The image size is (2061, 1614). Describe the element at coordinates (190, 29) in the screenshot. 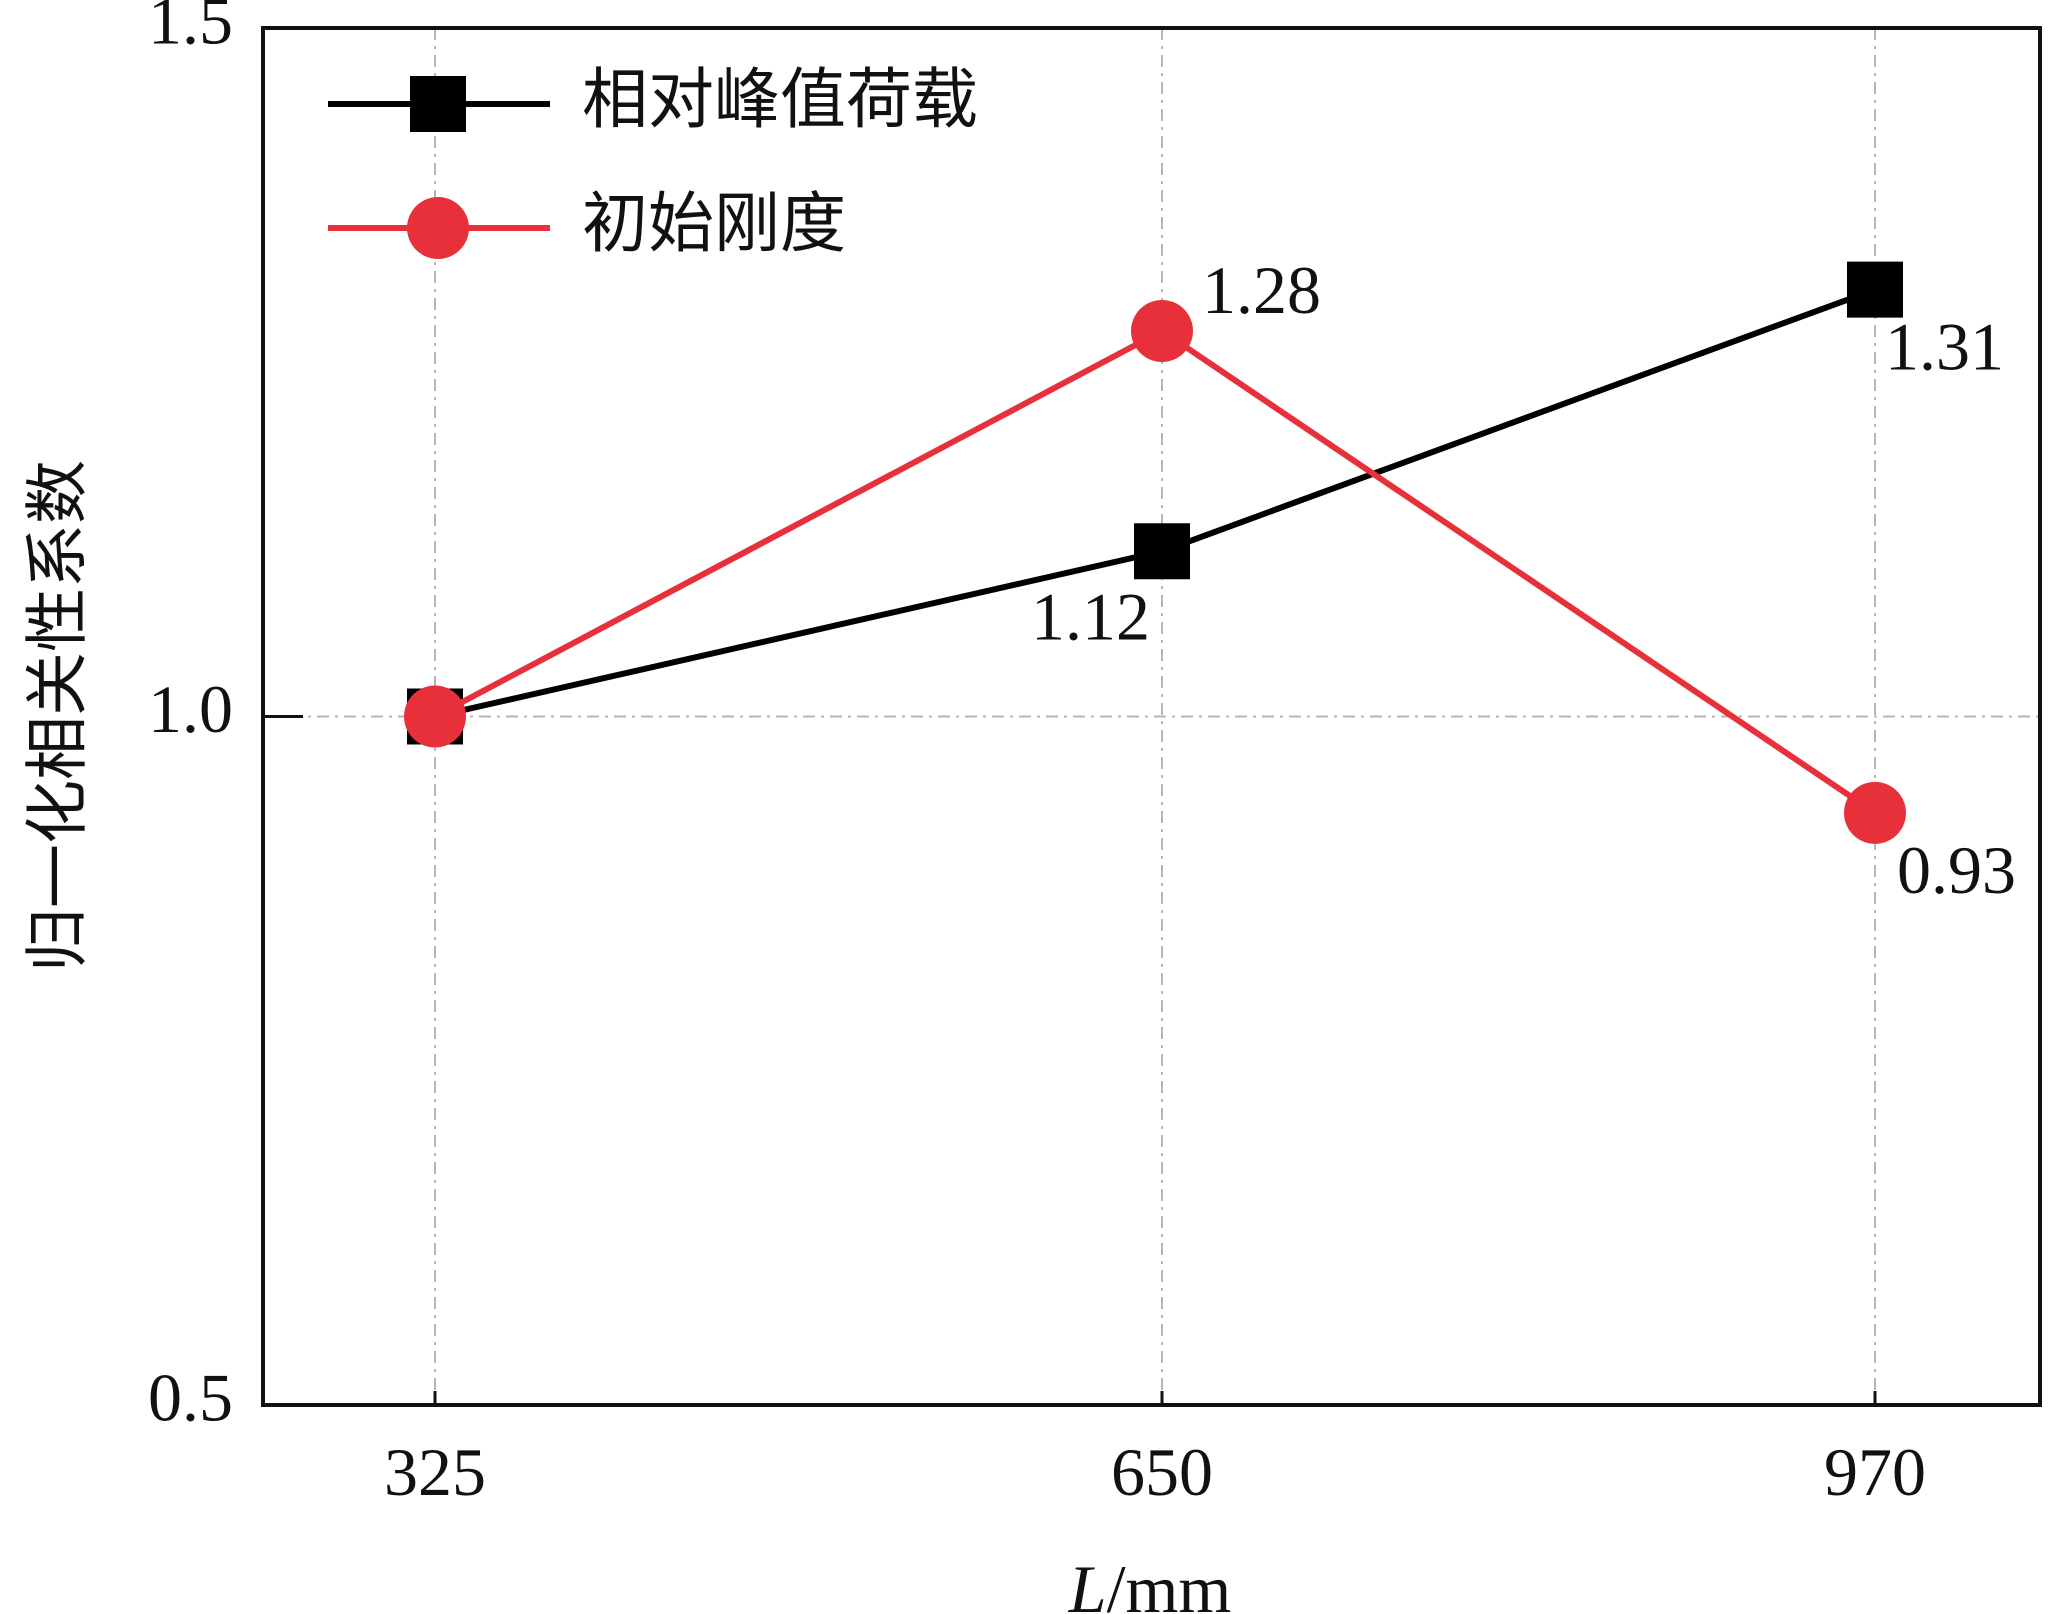

I see `y-tick-label: 1.5` at that location.